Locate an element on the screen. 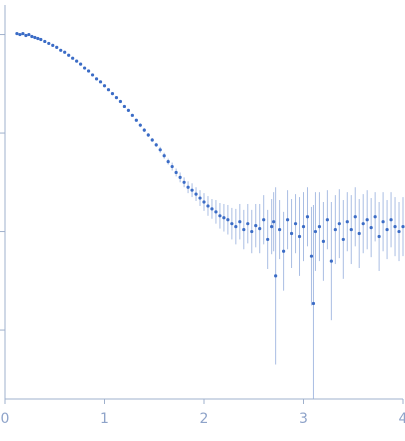 The width and height of the screenshot is (405, 441). x-tick-label: 0 is located at coordinates (5, 419).